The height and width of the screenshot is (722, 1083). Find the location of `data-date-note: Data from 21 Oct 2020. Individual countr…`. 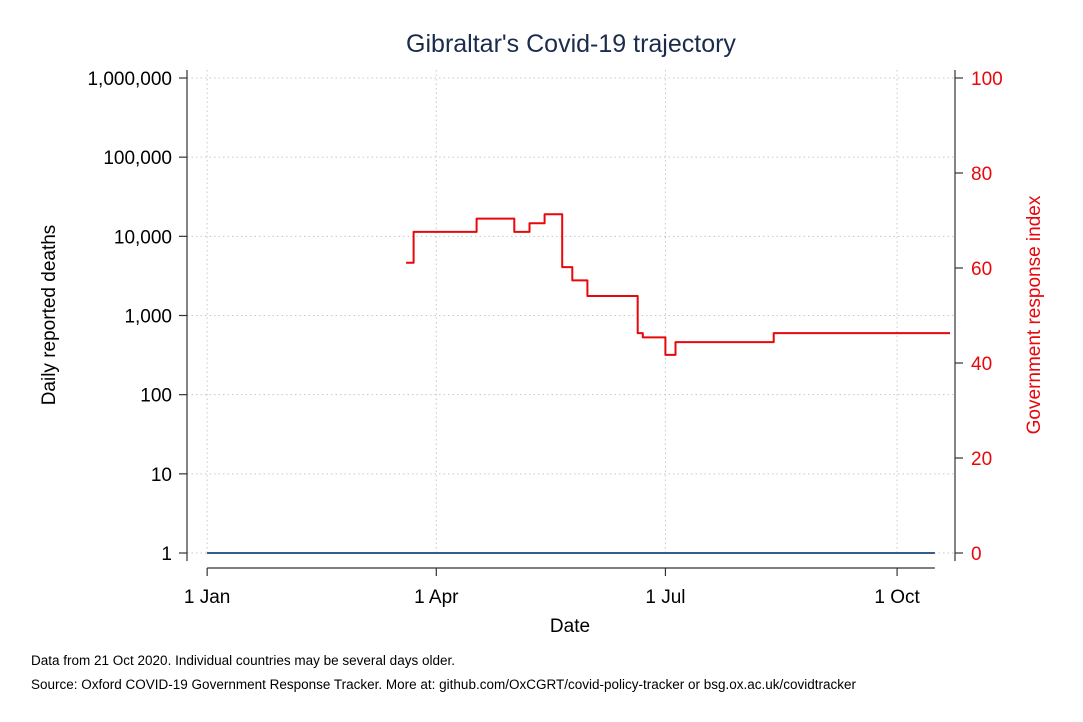

data-date-note: Data from 21 Oct 2020. Individual countr… is located at coordinates (243, 660).